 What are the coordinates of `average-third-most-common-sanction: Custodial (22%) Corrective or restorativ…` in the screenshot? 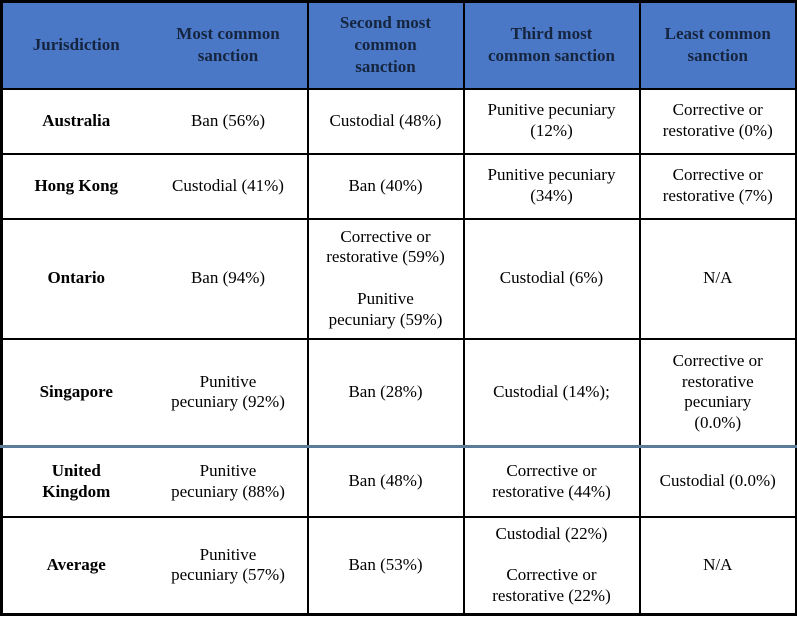 It's located at (551, 565).